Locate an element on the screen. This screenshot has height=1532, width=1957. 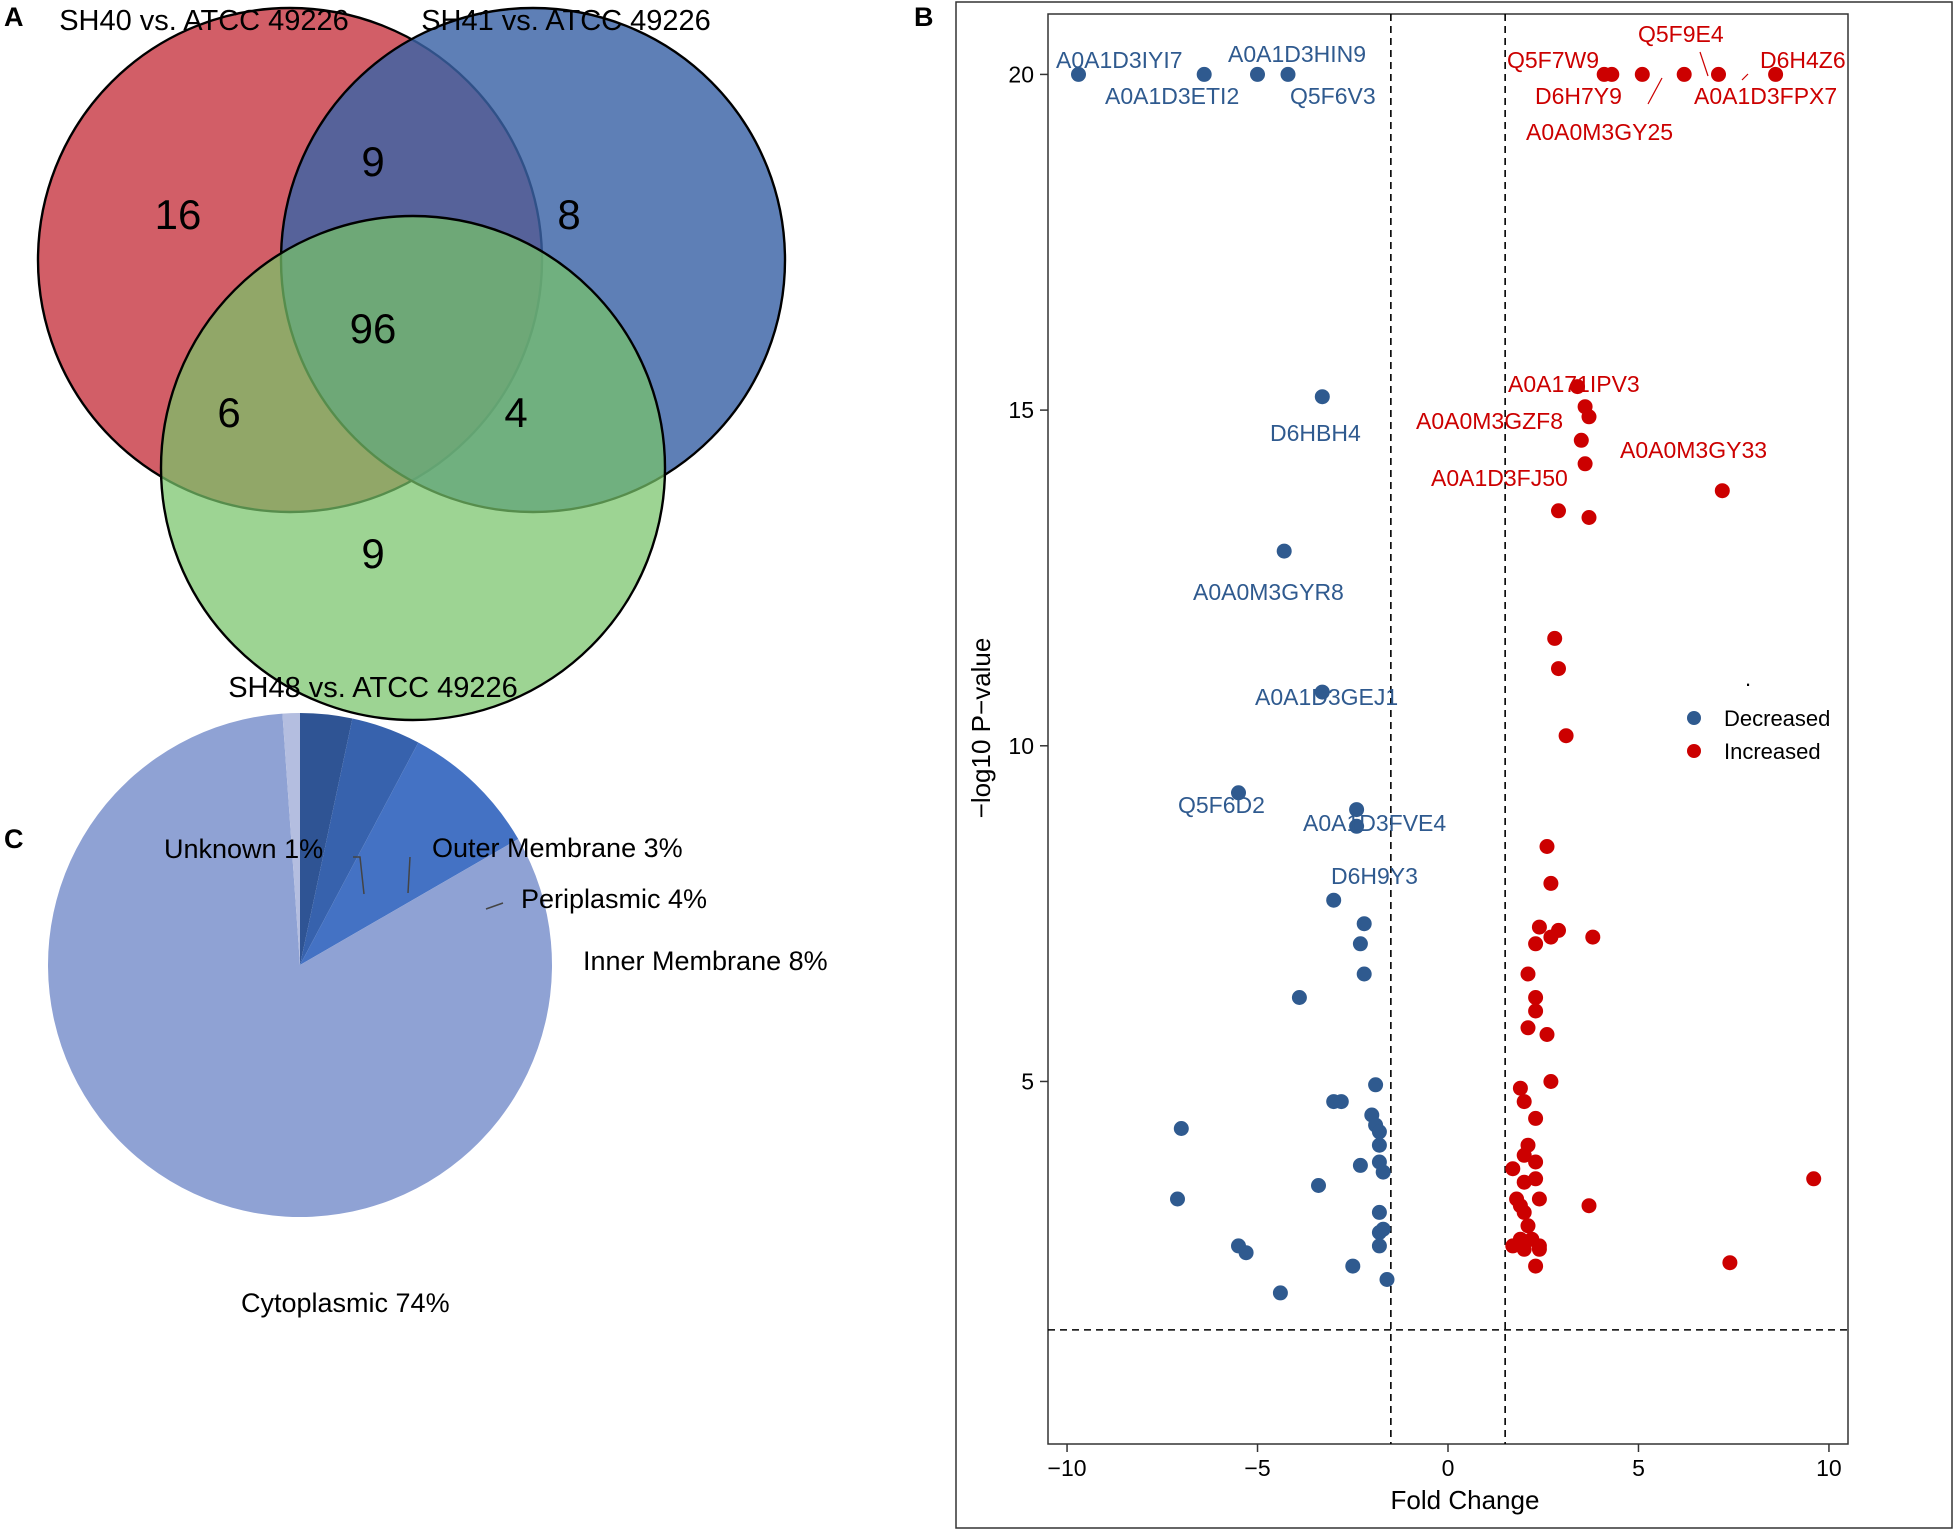
x-axis: −10 −5 0 5 10 is located at coordinates (1445, 1462).